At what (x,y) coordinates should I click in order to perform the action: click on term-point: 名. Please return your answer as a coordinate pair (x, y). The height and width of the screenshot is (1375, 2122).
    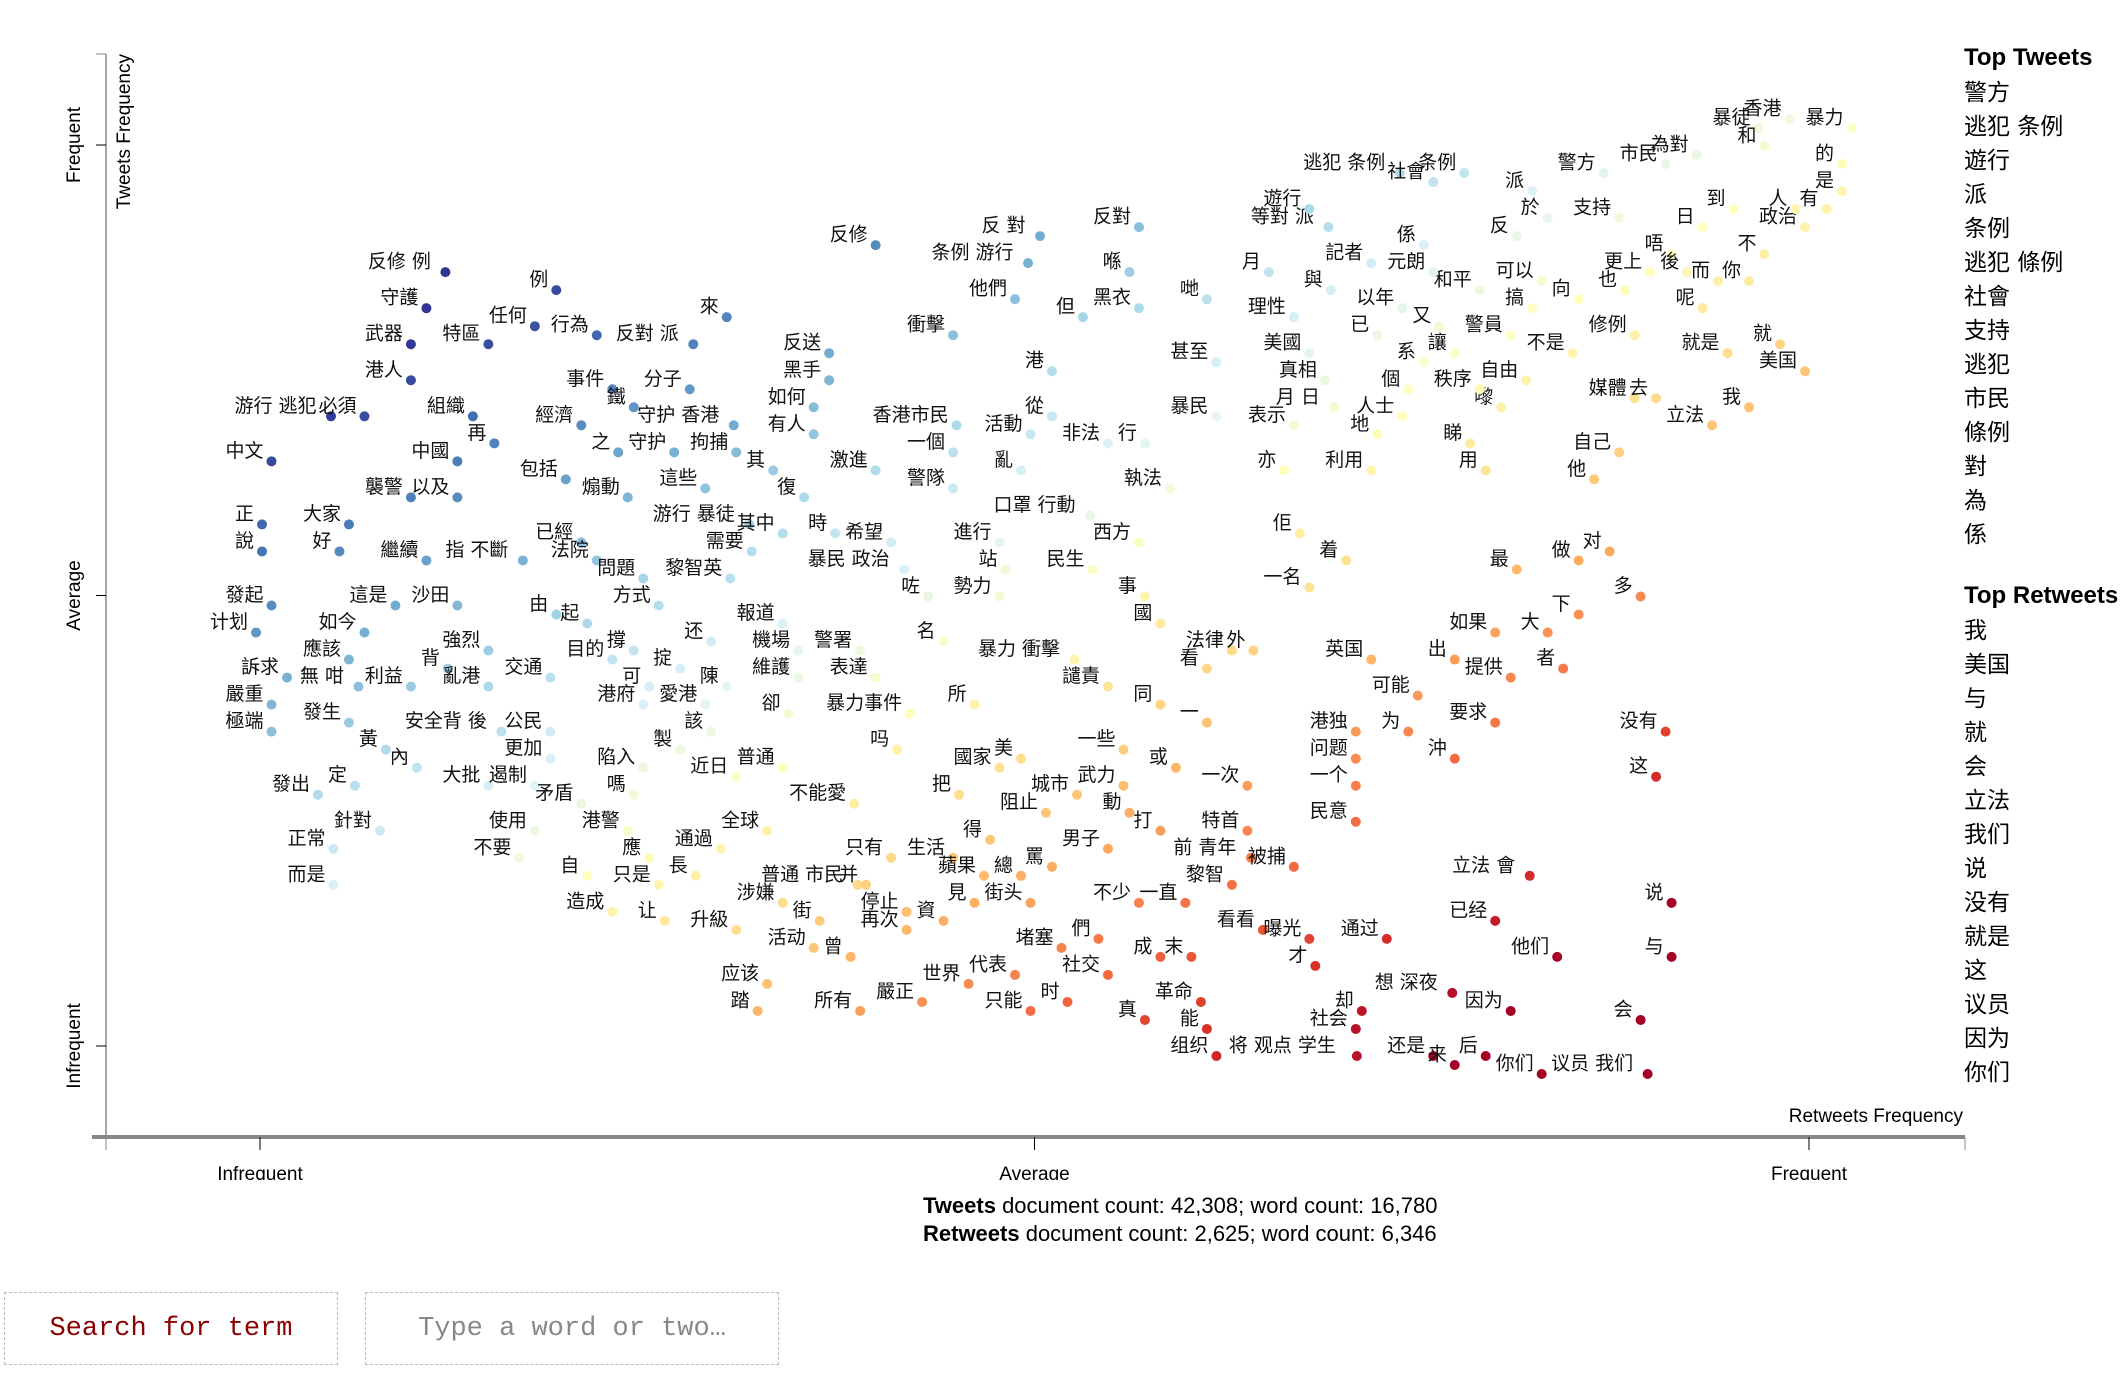
    Looking at the image, I should click on (933, 633).